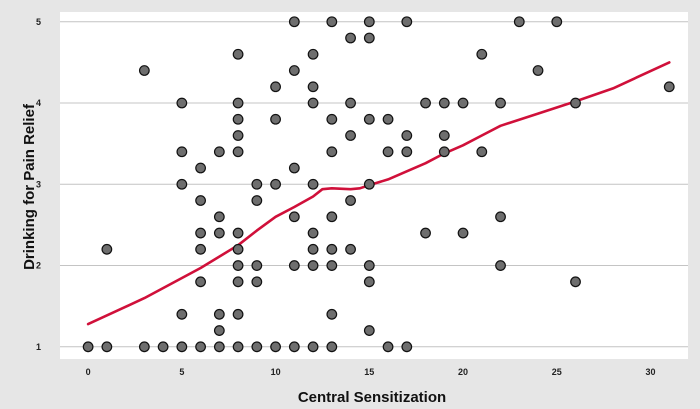 Image resolution: width=700 pixels, height=409 pixels. What do you see at coordinates (88, 372) in the screenshot?
I see `x-tick-label: 0` at bounding box center [88, 372].